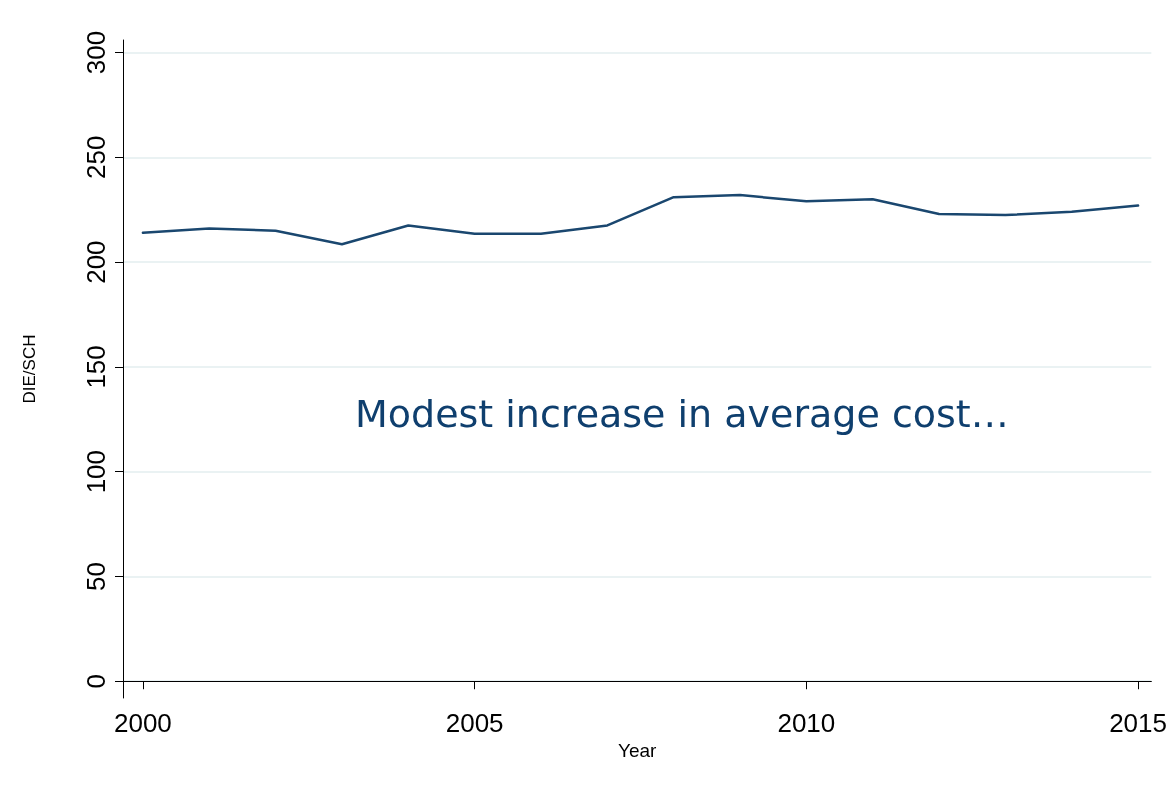 This screenshot has width=1170, height=798. I want to click on x-tick-label: 2005, so click(474, 723).